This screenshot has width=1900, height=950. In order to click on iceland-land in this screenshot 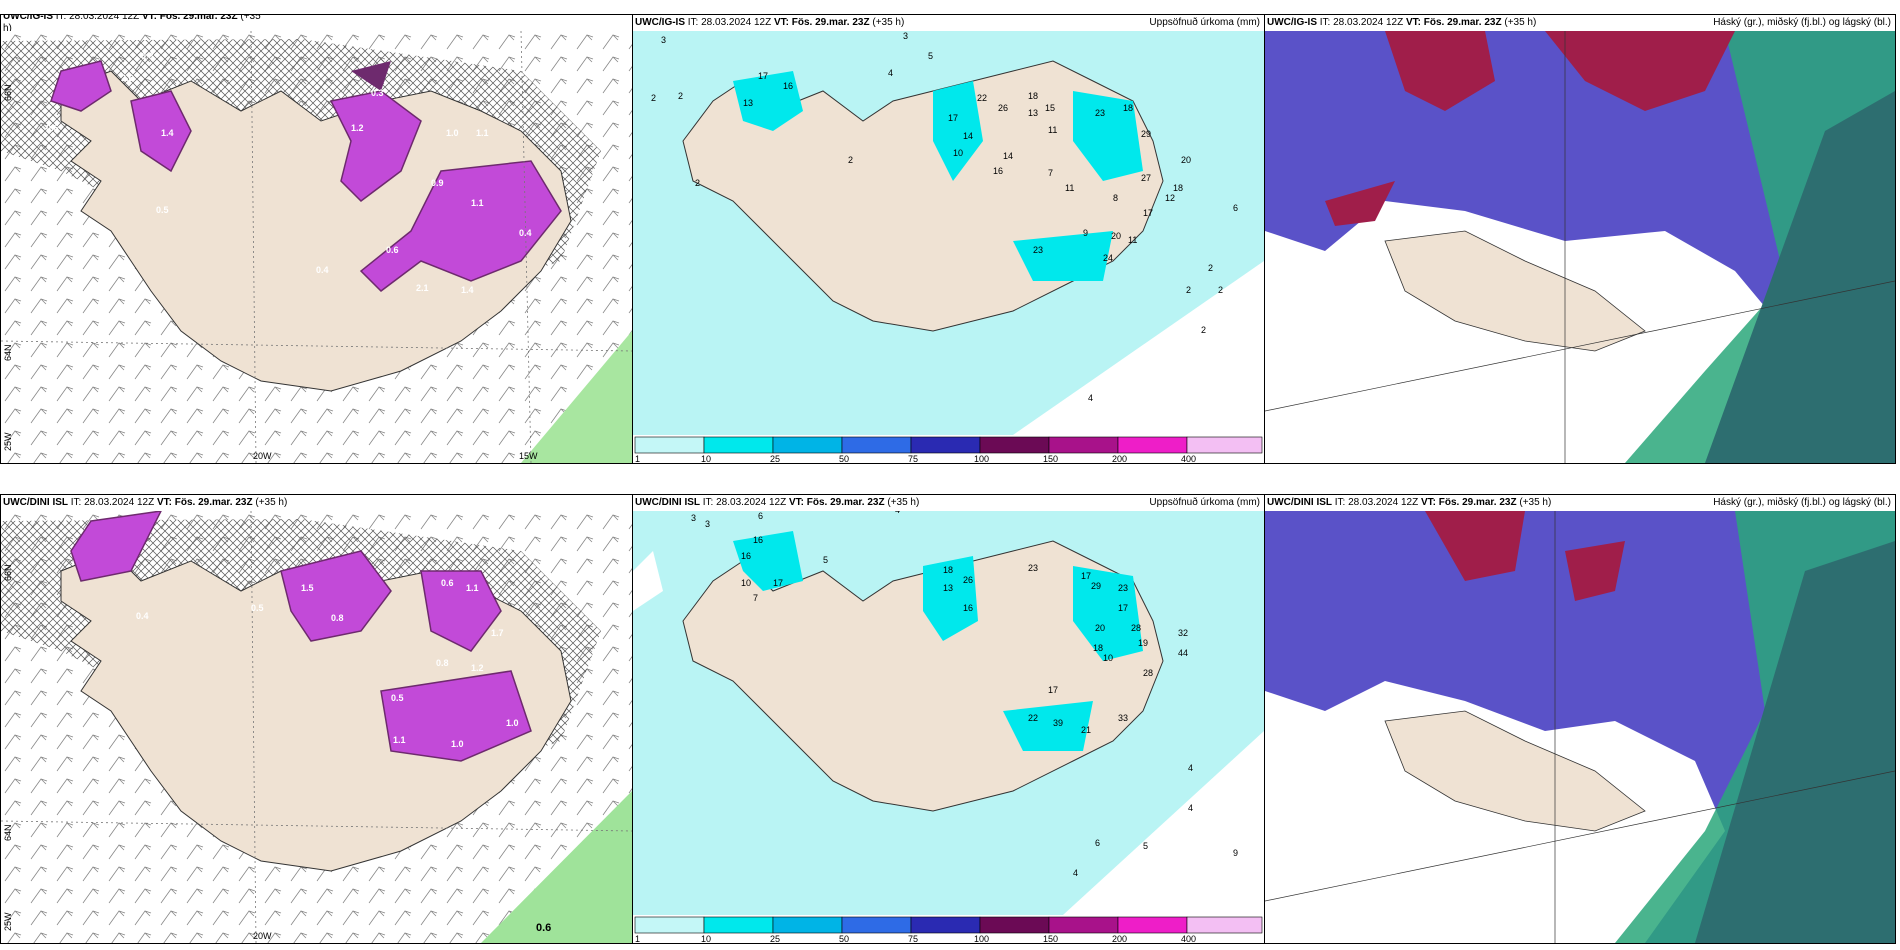, I will do `click(316, 231)`.